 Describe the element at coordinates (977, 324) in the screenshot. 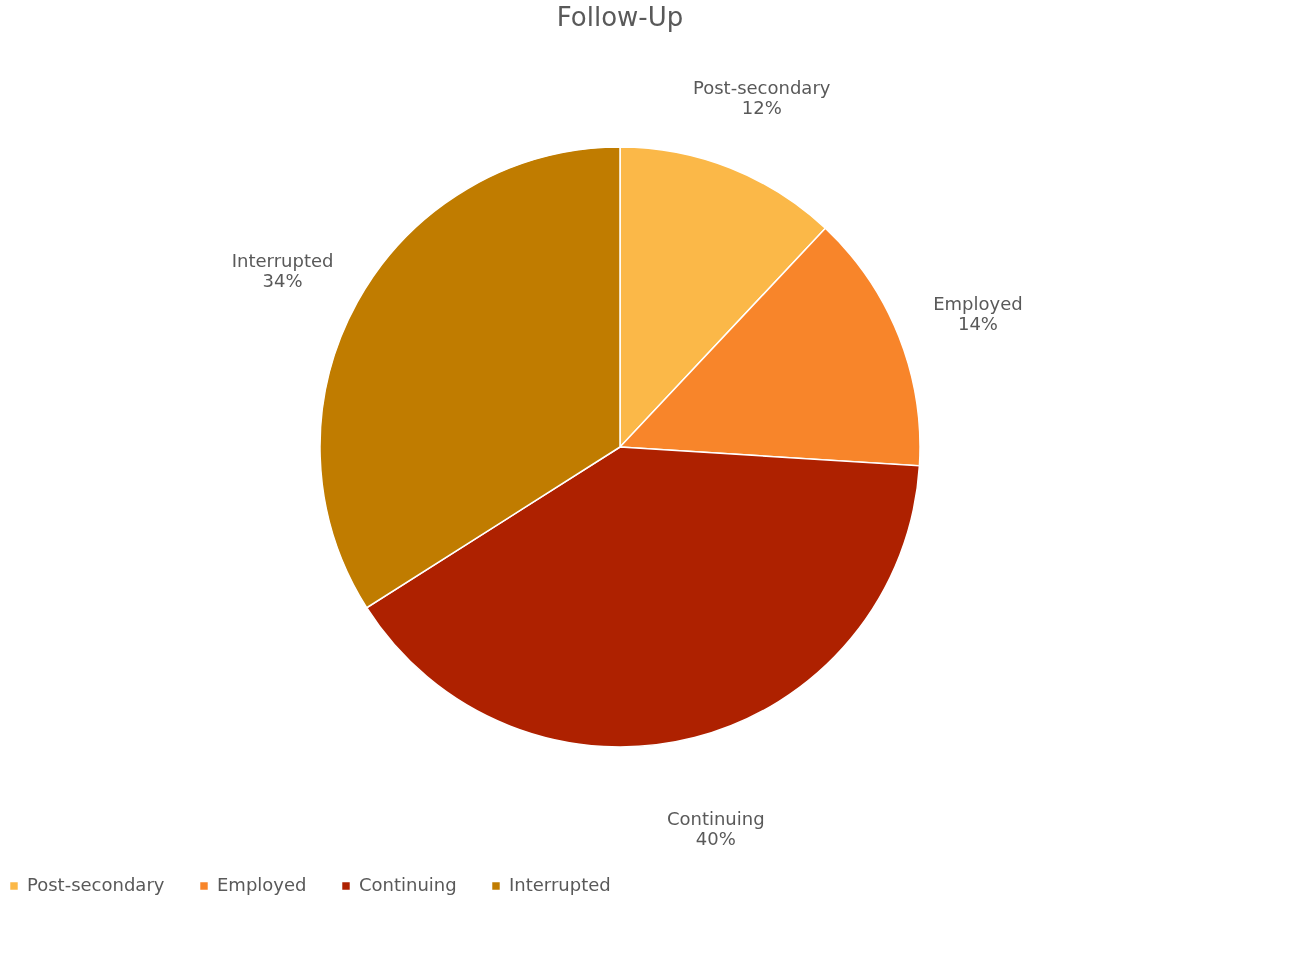

I see `data-label: 14%` at that location.